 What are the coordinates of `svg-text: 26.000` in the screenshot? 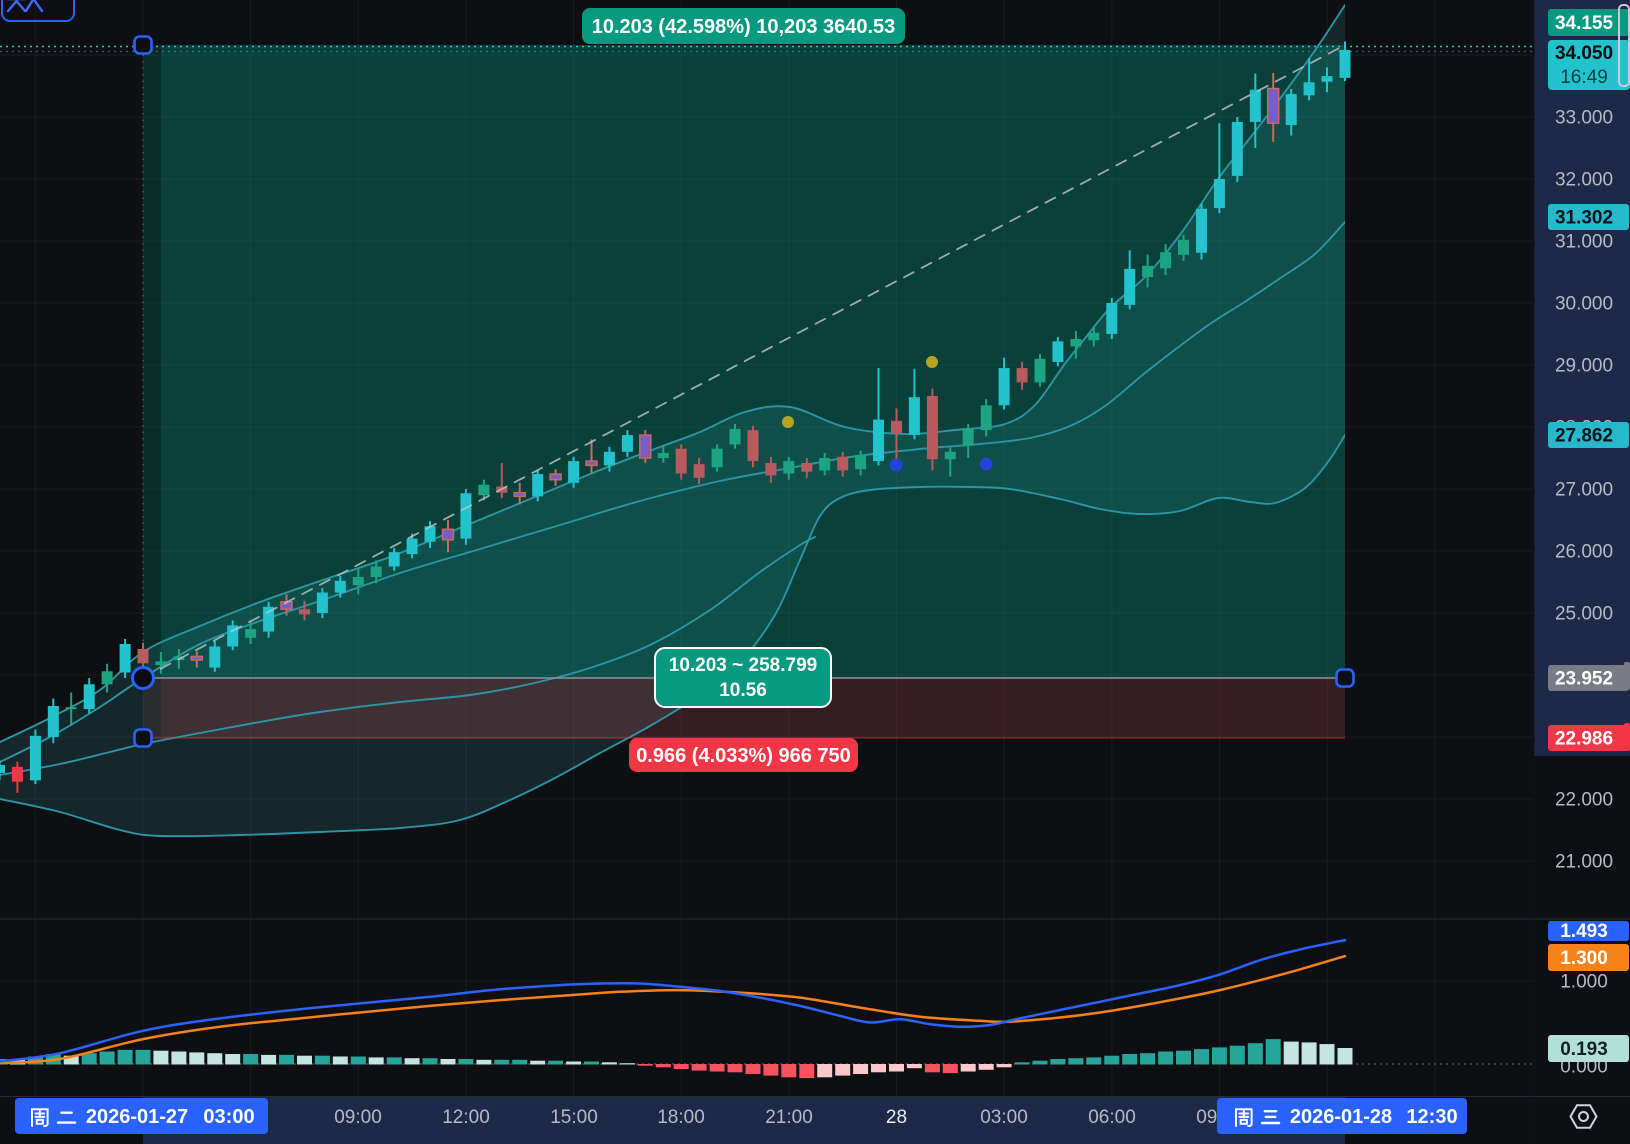 It's located at (1584, 552).